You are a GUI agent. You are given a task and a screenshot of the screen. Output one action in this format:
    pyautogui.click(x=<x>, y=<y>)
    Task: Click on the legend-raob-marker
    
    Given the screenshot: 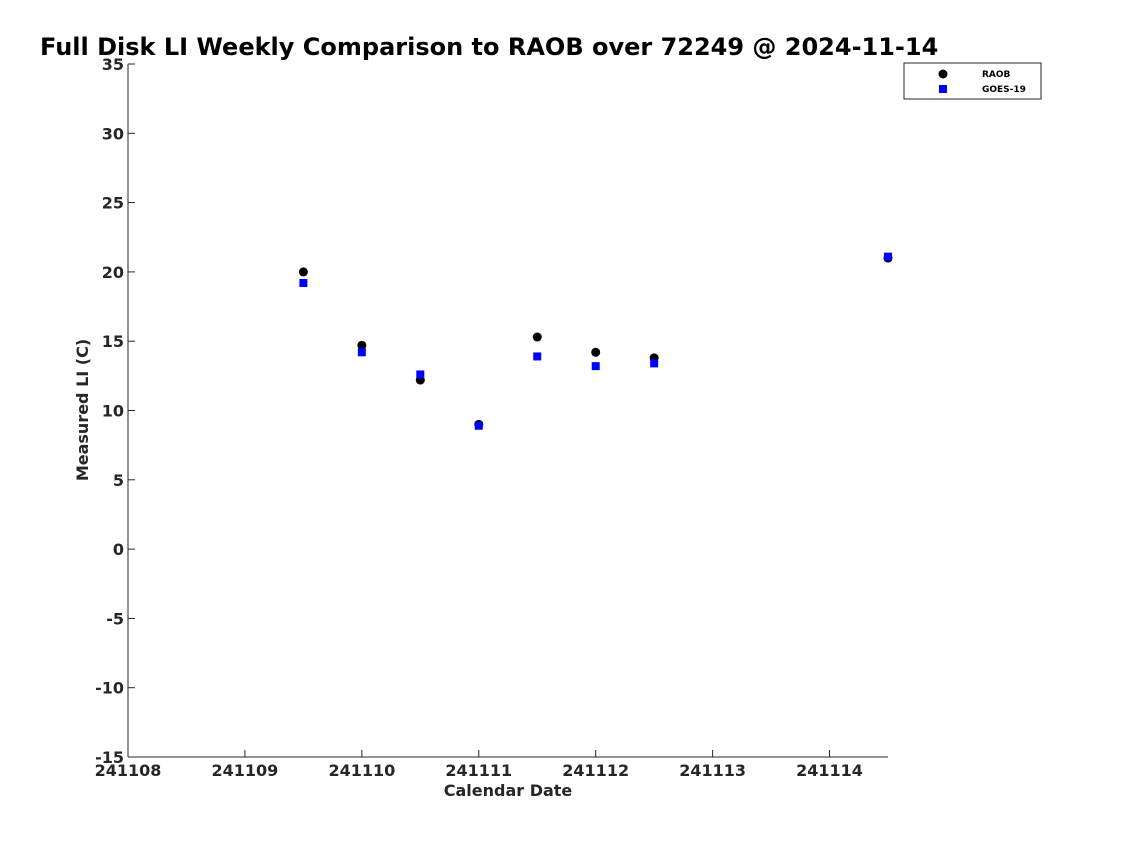 What is the action you would take?
    pyautogui.click(x=943, y=74)
    